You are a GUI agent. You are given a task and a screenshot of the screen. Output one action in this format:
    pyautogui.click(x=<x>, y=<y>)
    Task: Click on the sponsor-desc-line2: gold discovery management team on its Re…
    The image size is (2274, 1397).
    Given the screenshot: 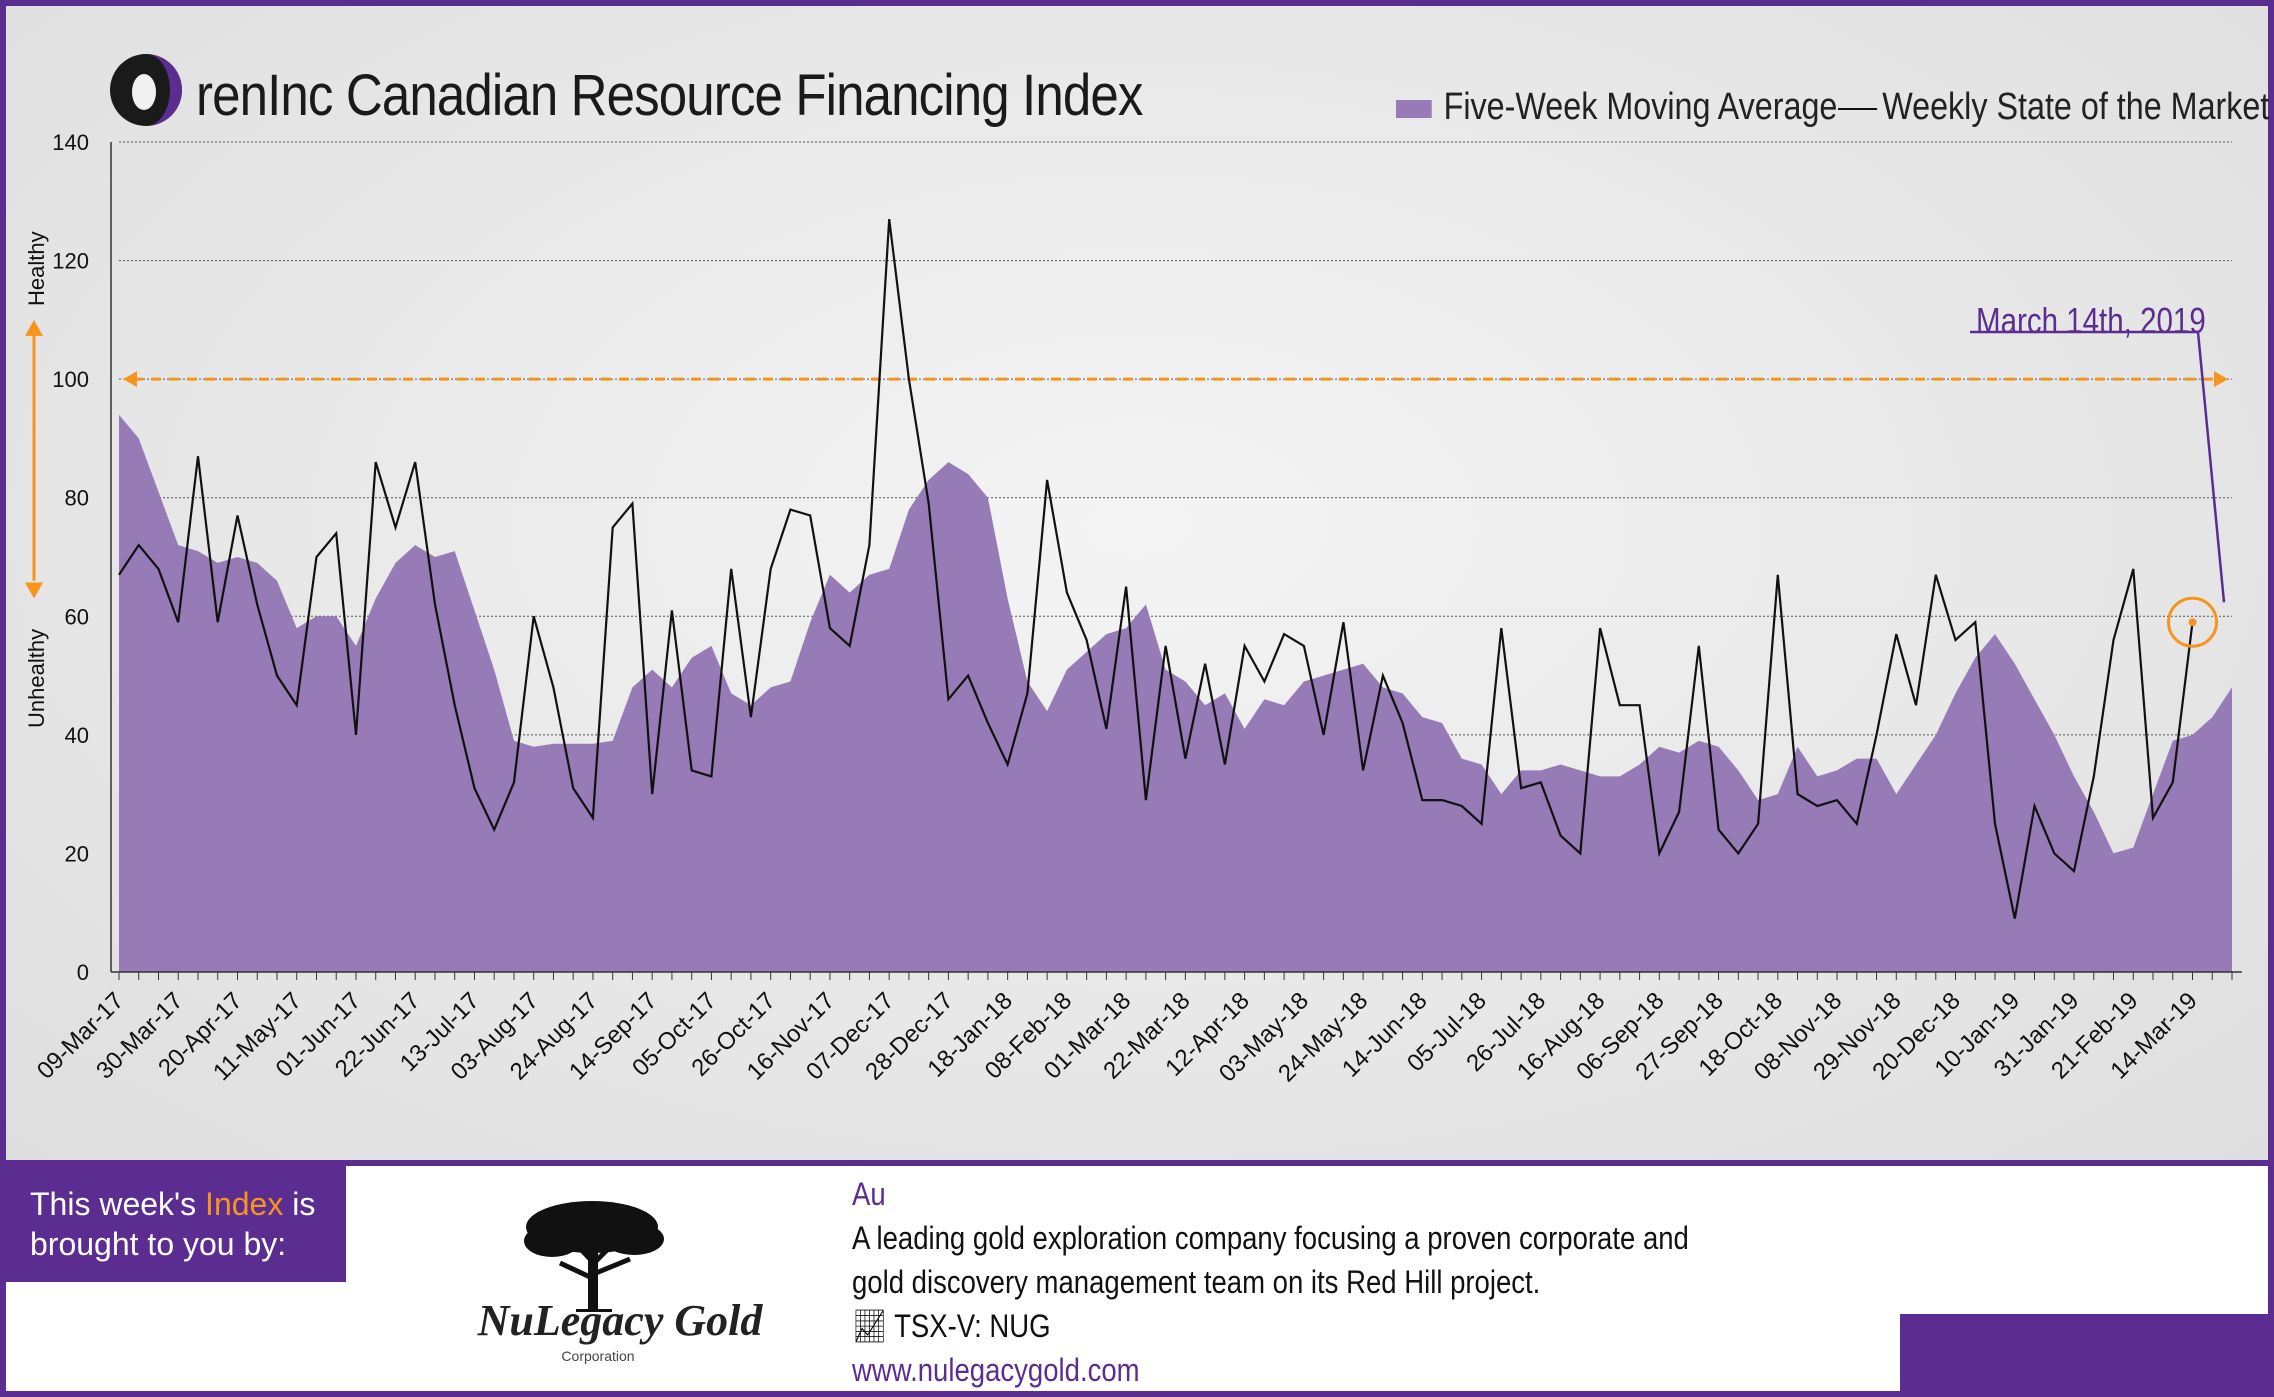 What is the action you would take?
    pyautogui.click(x=1196, y=1282)
    